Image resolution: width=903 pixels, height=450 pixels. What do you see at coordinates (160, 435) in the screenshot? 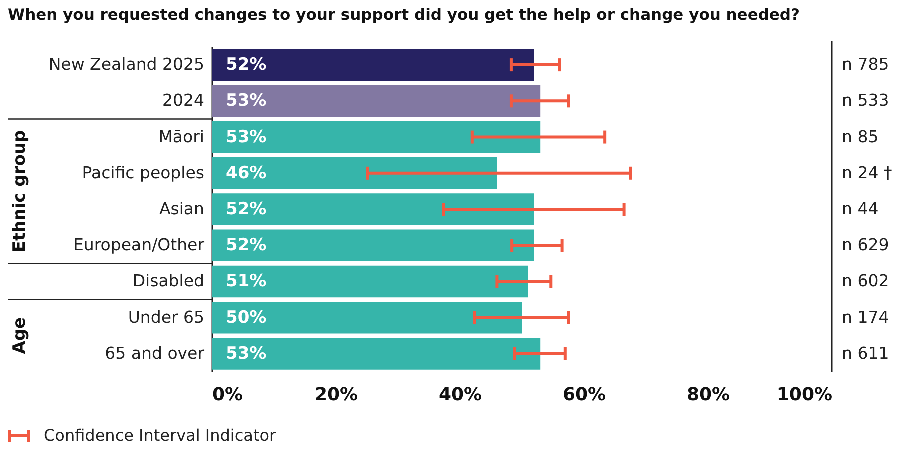
I see `text: Confidence Interval Indicator` at bounding box center [160, 435].